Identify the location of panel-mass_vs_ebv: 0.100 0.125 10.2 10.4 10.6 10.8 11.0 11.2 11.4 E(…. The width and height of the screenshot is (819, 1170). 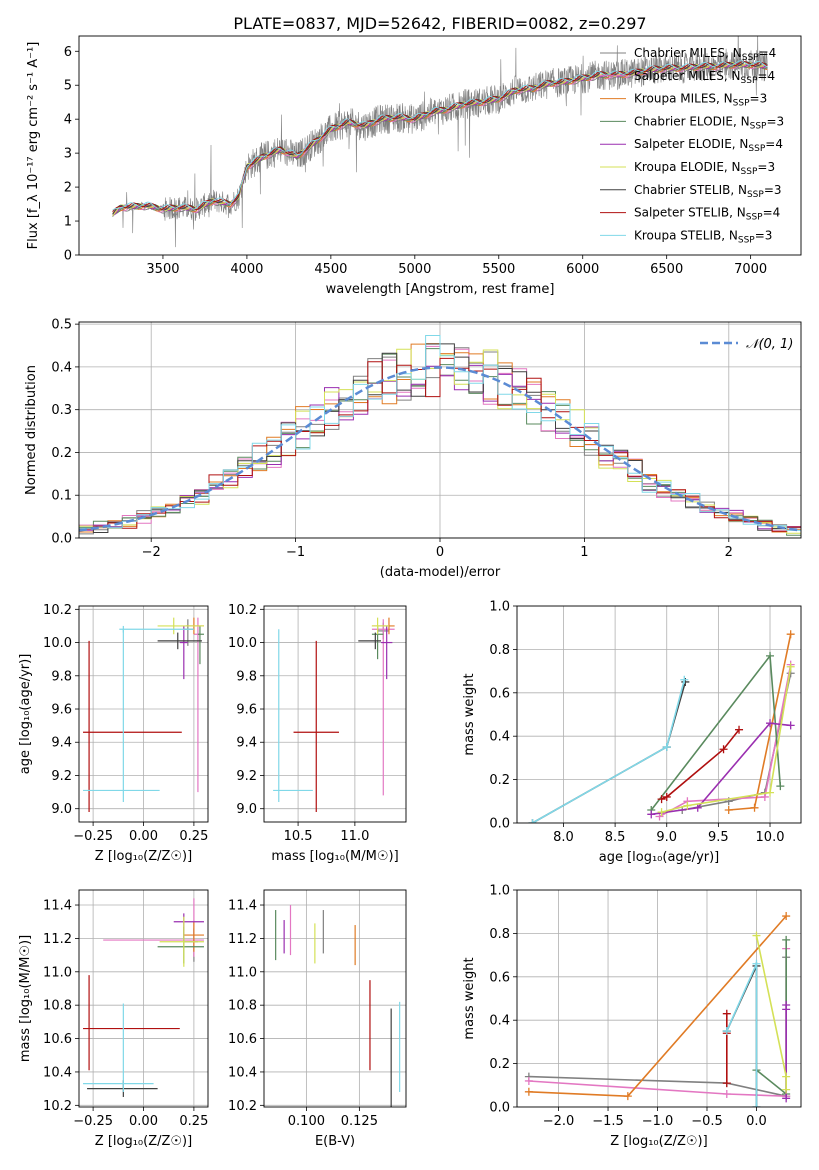
(317, 1019).